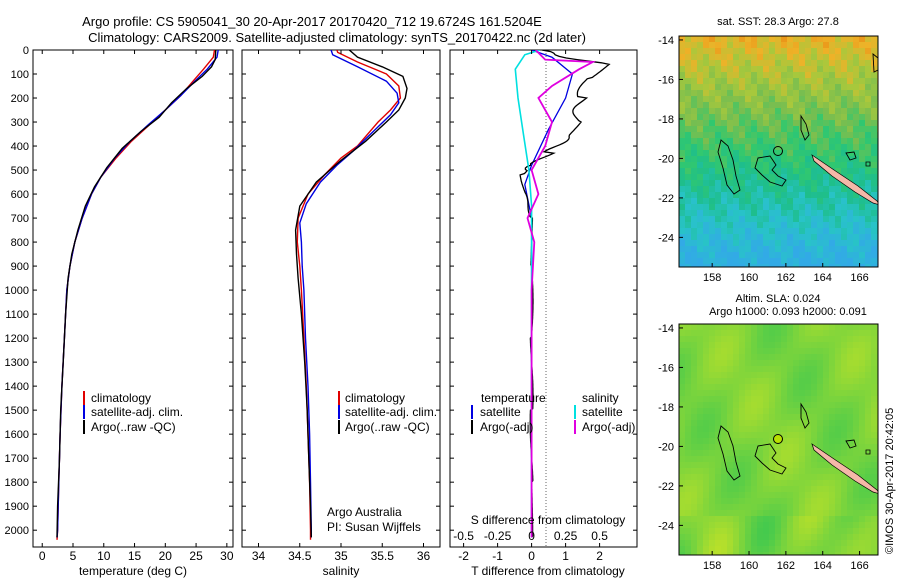 Image resolution: width=900 pixels, height=580 pixels. I want to click on sst-map-coastlines, so click(797, 129).